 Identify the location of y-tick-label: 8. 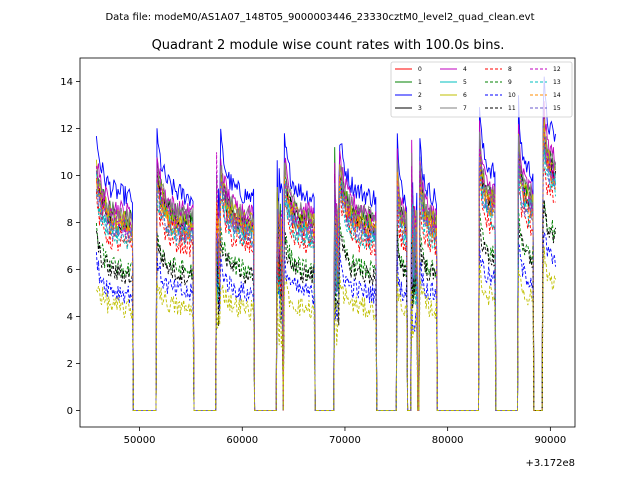
(70, 223).